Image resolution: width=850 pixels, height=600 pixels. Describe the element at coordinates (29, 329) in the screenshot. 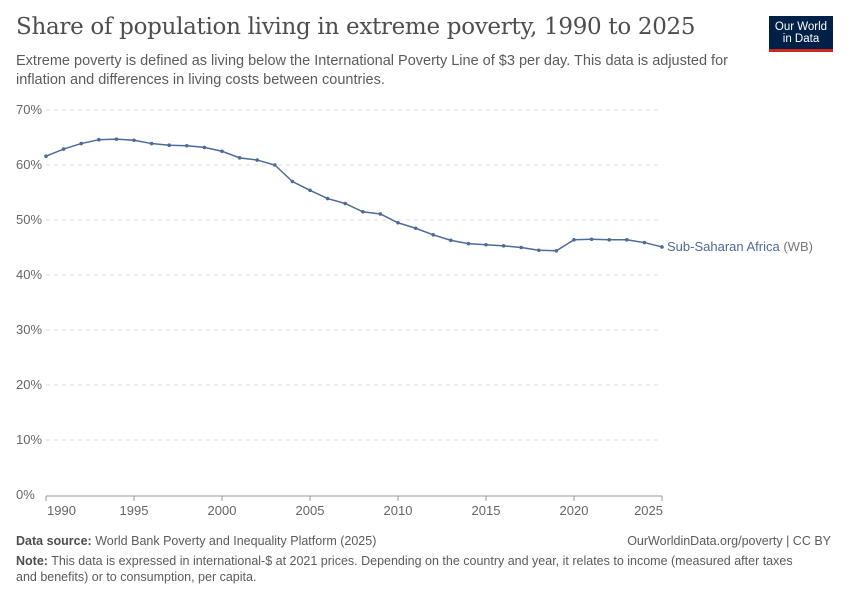

I see `y-tick-label: 30%` at that location.